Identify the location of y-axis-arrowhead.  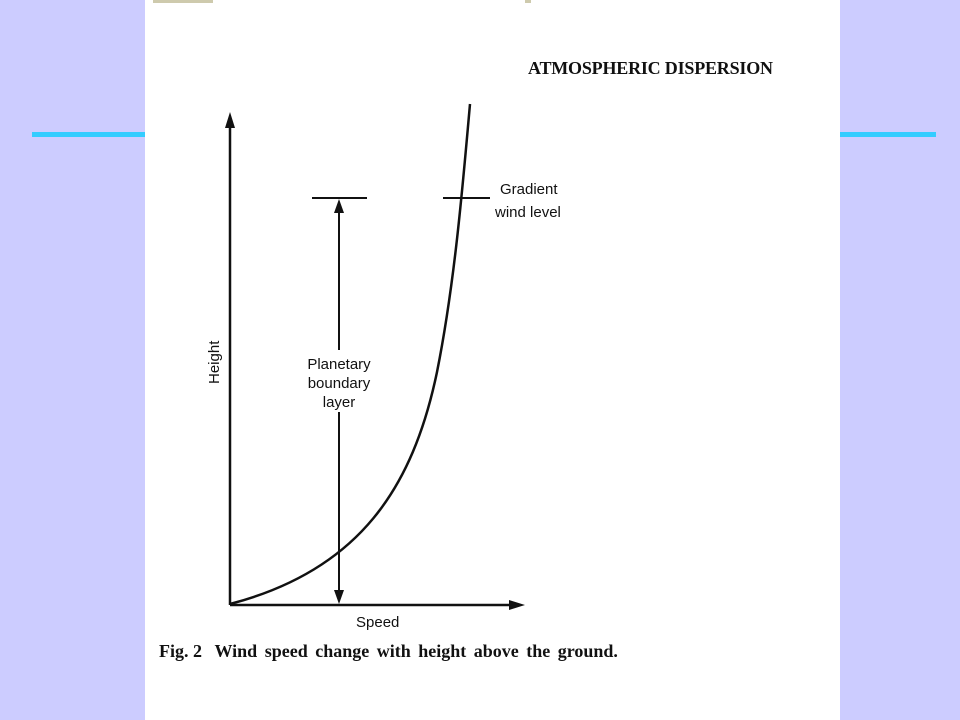
(230, 120).